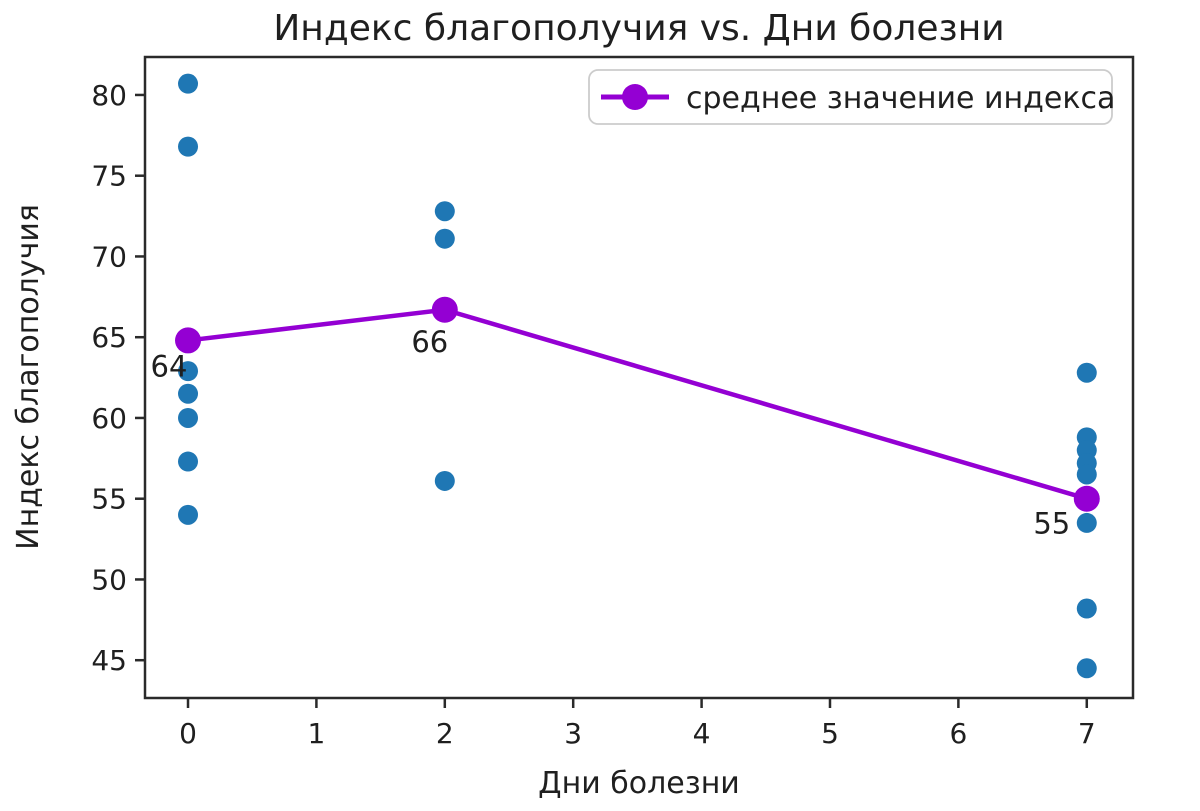 This screenshot has width=1200, height=811. Describe the element at coordinates (573, 733) in the screenshot. I see `x-tick-label: 3` at that location.